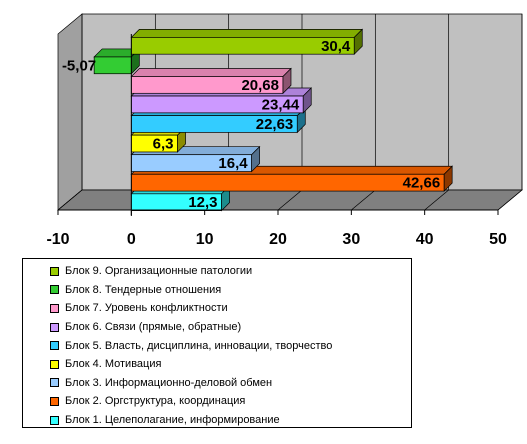 Image resolution: width=527 pixels, height=444 pixels. What do you see at coordinates (275, 124) in the screenshot?
I see `bar-value-label: 22,63` at bounding box center [275, 124].